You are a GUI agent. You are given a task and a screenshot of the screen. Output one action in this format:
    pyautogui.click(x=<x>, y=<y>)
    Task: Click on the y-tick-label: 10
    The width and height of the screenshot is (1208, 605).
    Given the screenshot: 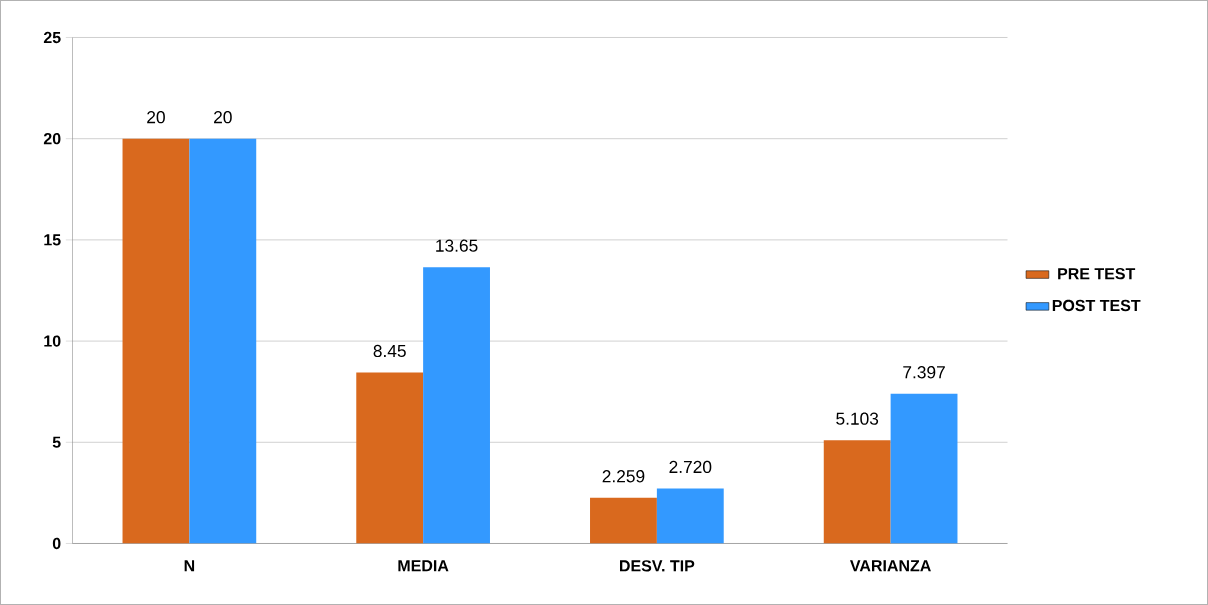 What is the action you would take?
    pyautogui.click(x=52, y=341)
    